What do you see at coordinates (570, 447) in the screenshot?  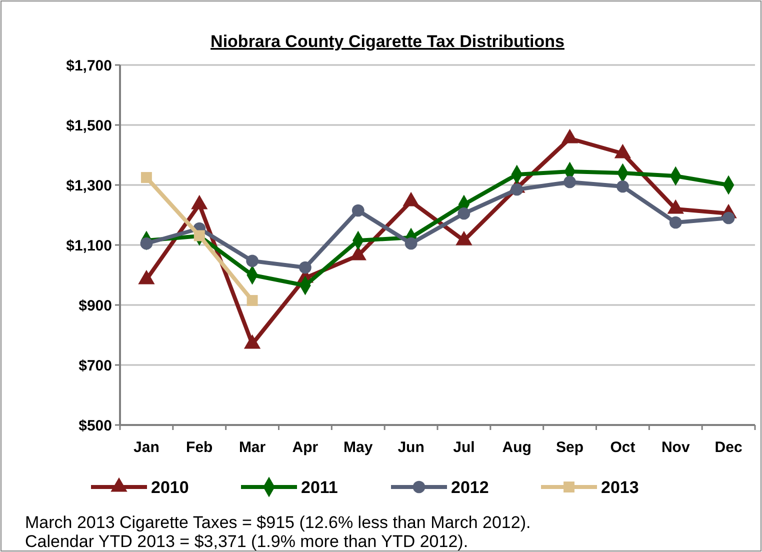 I see `x-tick-label: Sep` at bounding box center [570, 447].